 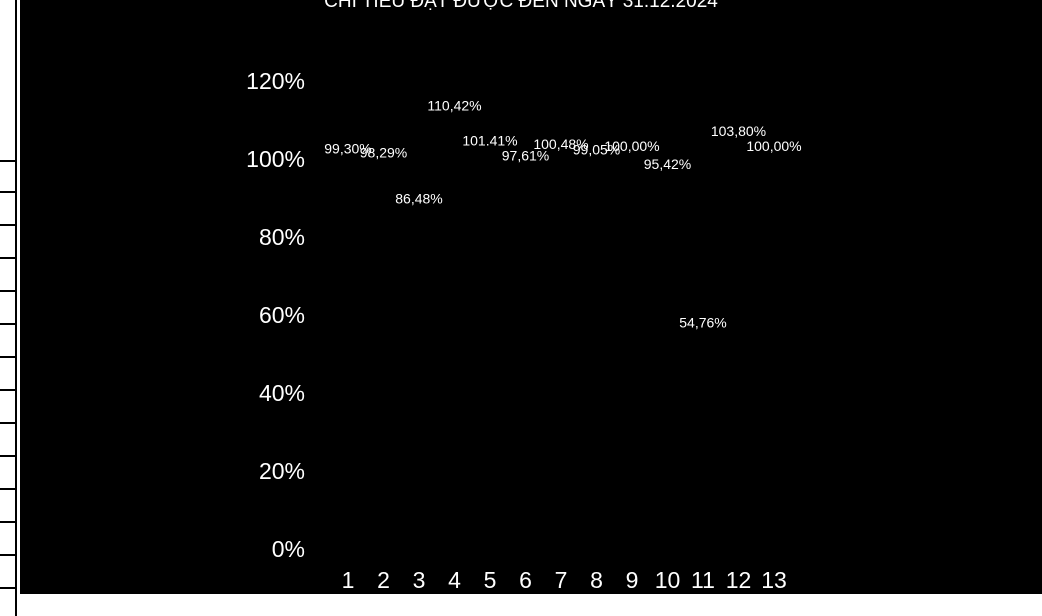 I want to click on x-tick-label: 4, so click(x=454, y=579).